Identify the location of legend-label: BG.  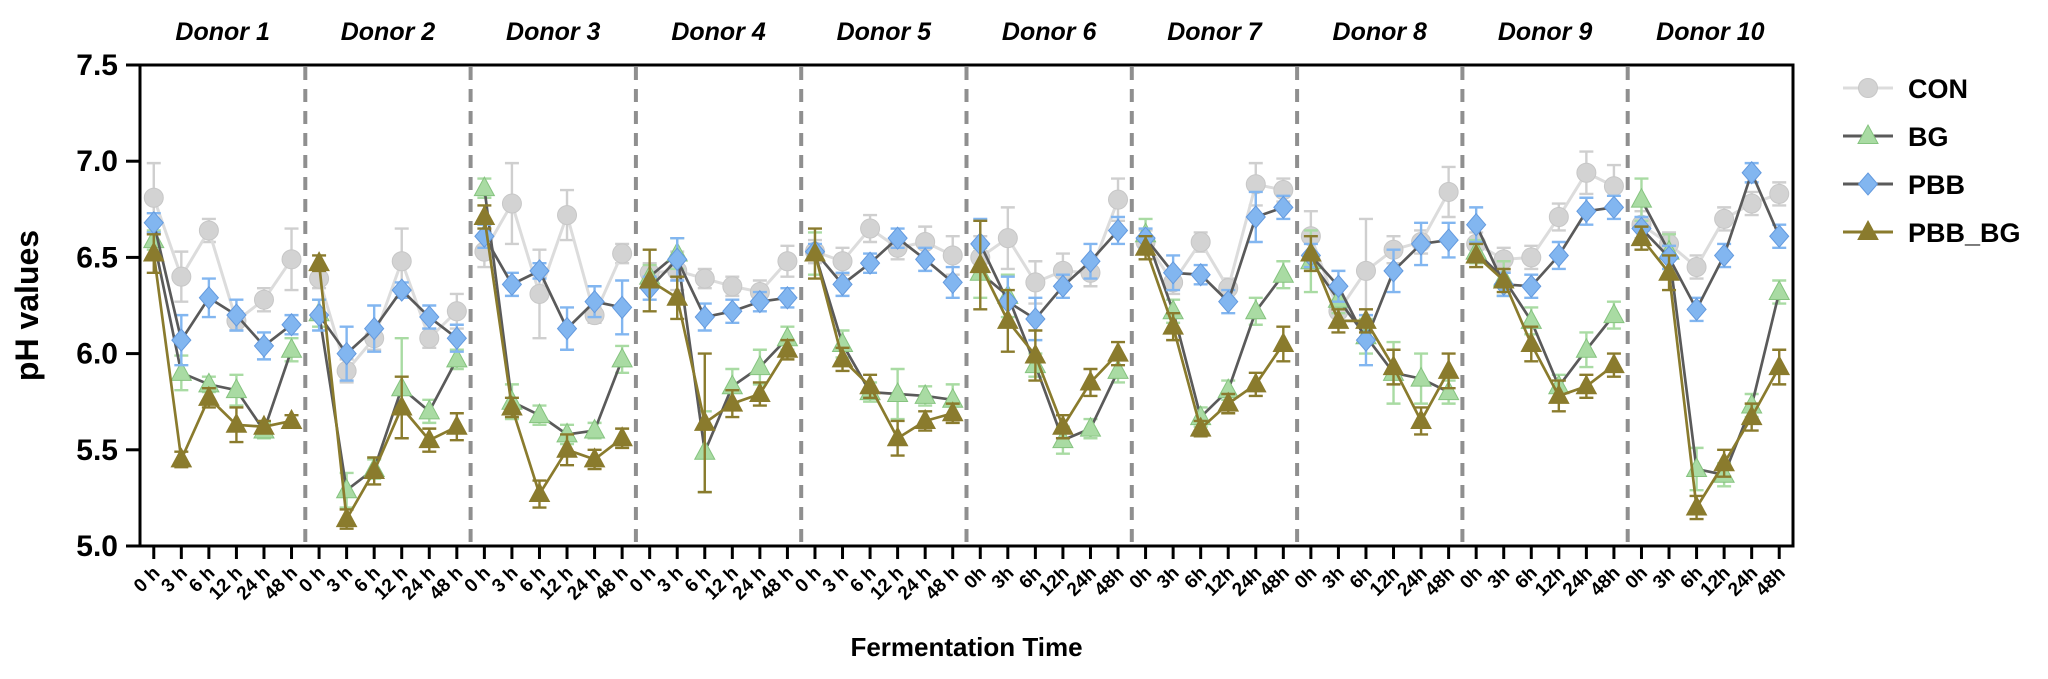
(1928, 137).